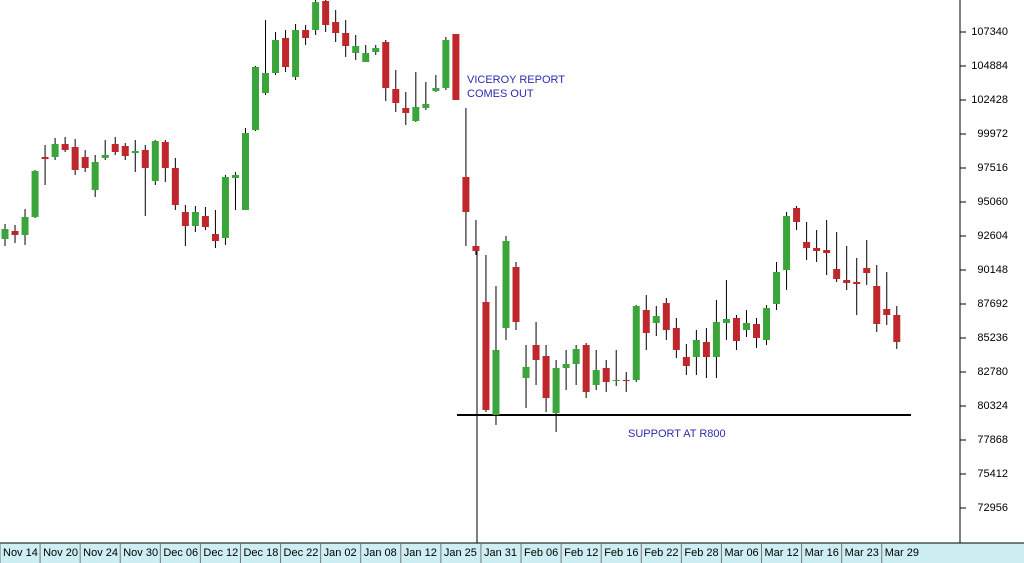 This screenshot has height=563, width=1024. Describe the element at coordinates (701, 553) in the screenshot. I see `x-tick-label: Feb 28` at that location.